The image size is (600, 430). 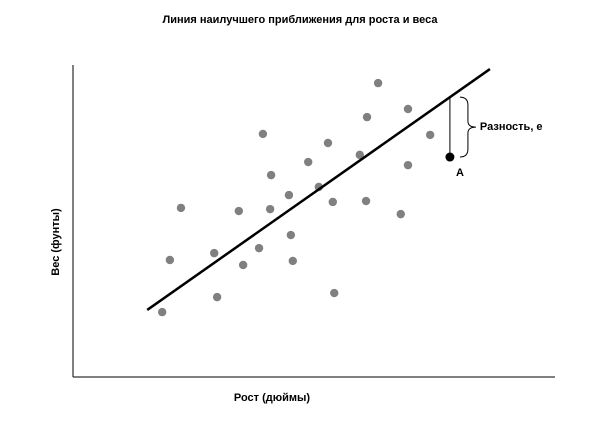 I want to click on x-axis-label: Рост (дюймы), so click(x=272, y=398).